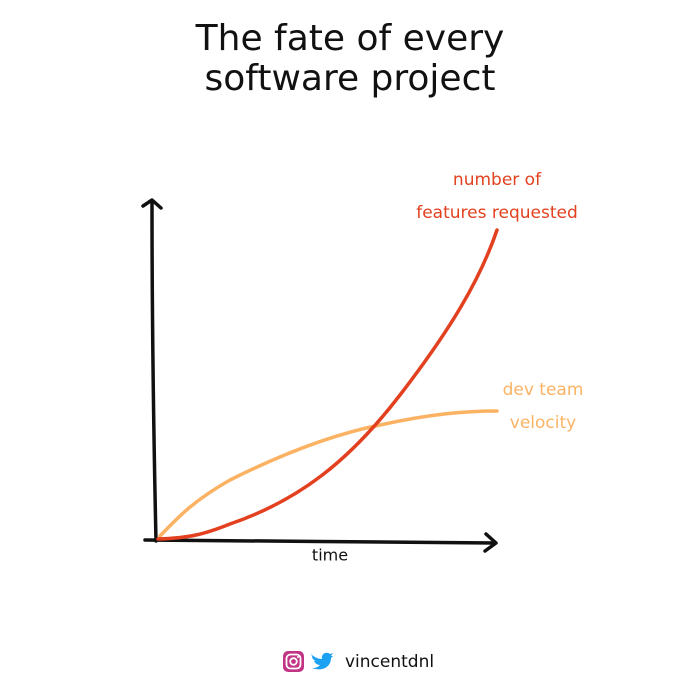  What do you see at coordinates (154, 372) in the screenshot?
I see `y-axis` at bounding box center [154, 372].